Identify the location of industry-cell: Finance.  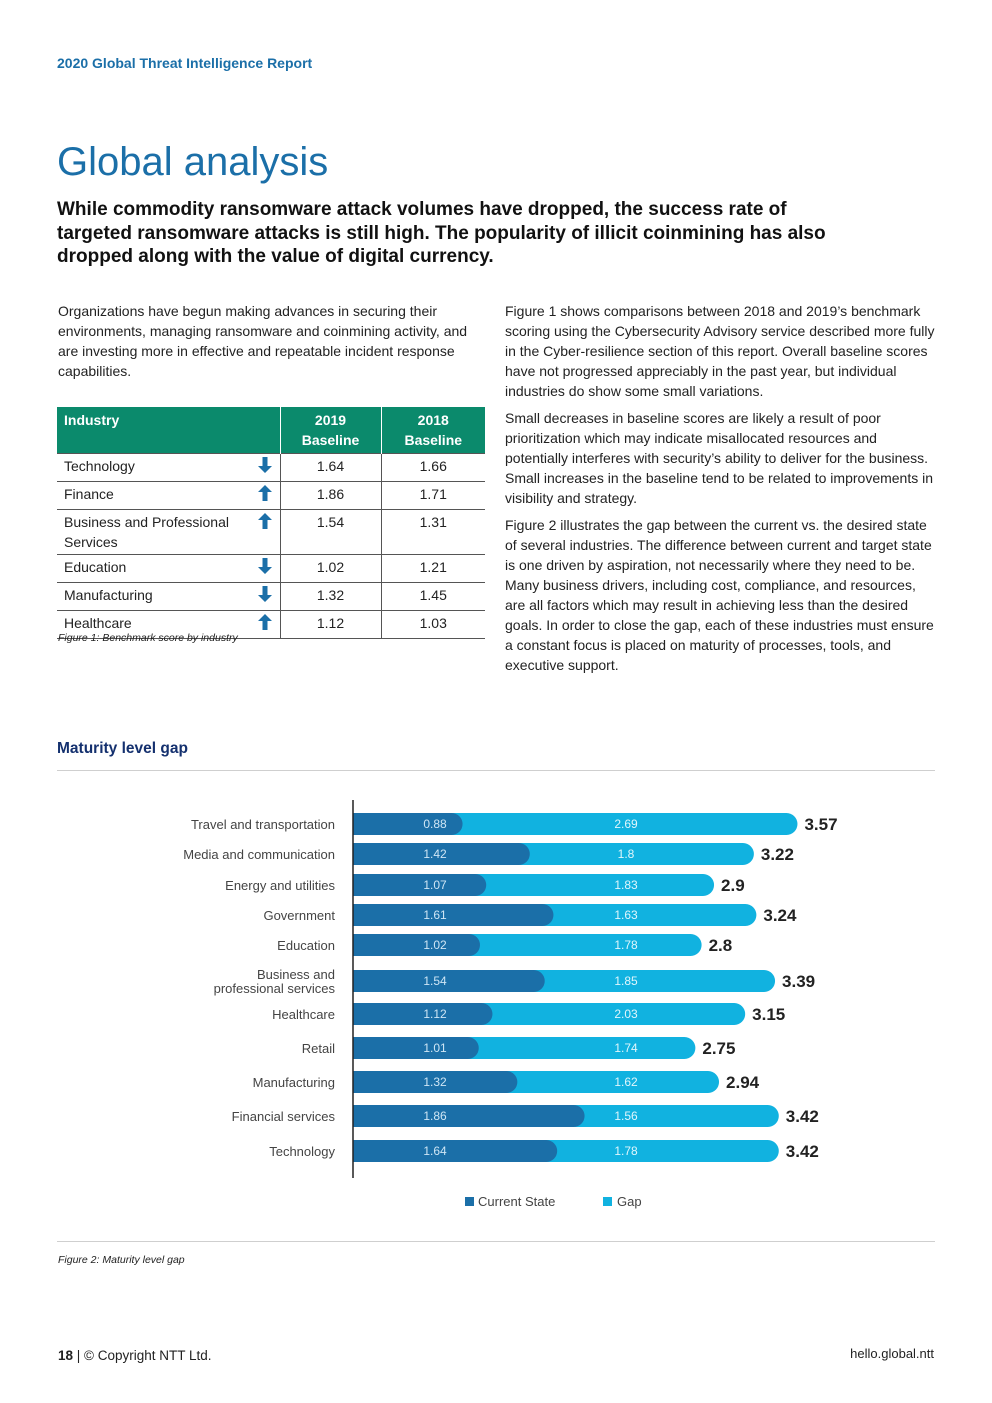
(153, 495).